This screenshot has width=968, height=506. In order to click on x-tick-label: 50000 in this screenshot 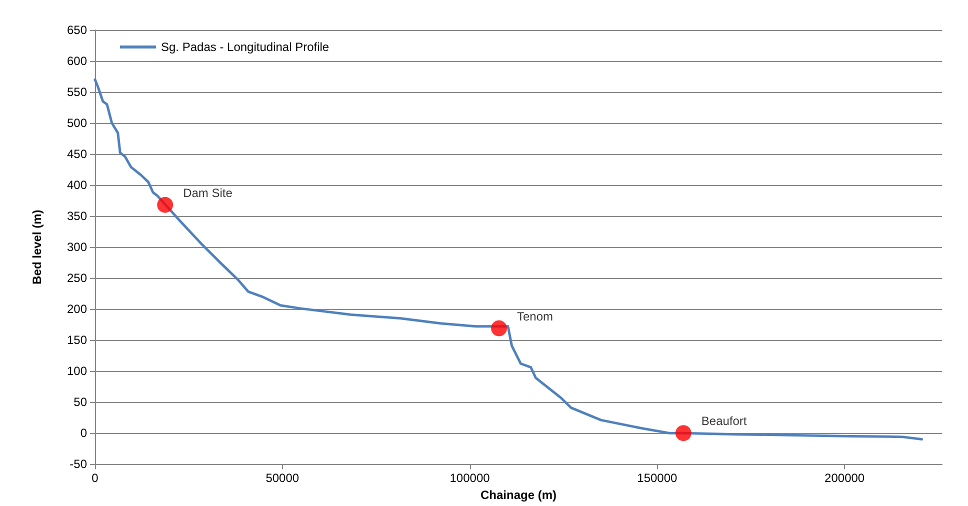, I will do `click(283, 478)`.